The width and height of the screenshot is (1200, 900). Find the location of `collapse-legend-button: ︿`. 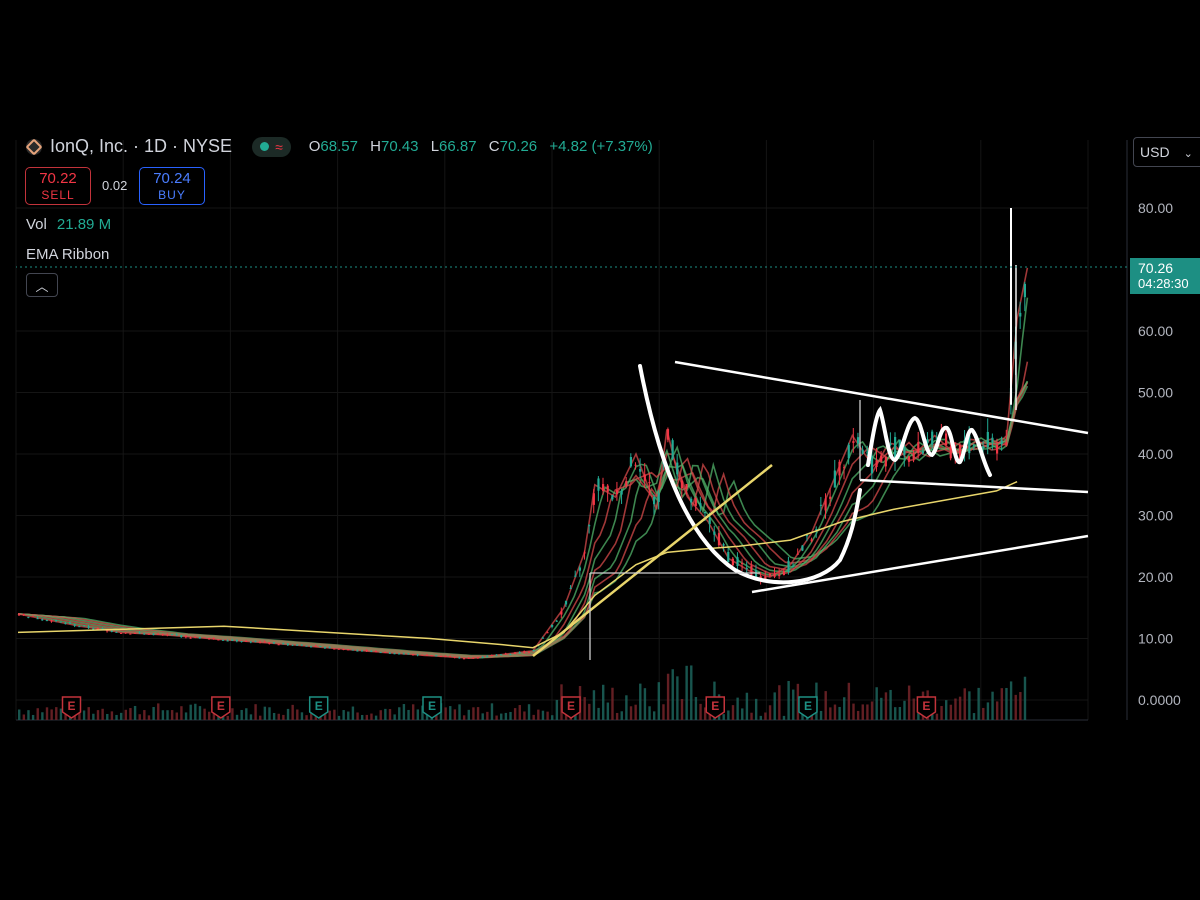

collapse-legend-button: ︿ is located at coordinates (42, 285).